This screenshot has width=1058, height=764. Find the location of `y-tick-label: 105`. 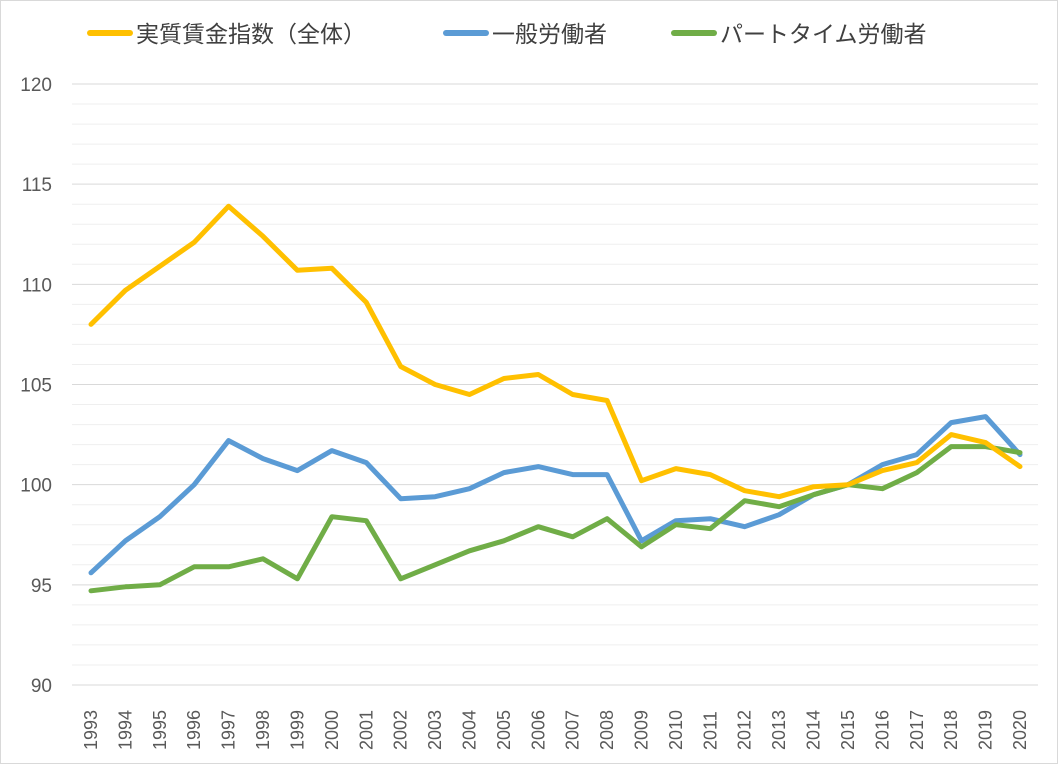

y-tick-label: 105 is located at coordinates (36, 386).